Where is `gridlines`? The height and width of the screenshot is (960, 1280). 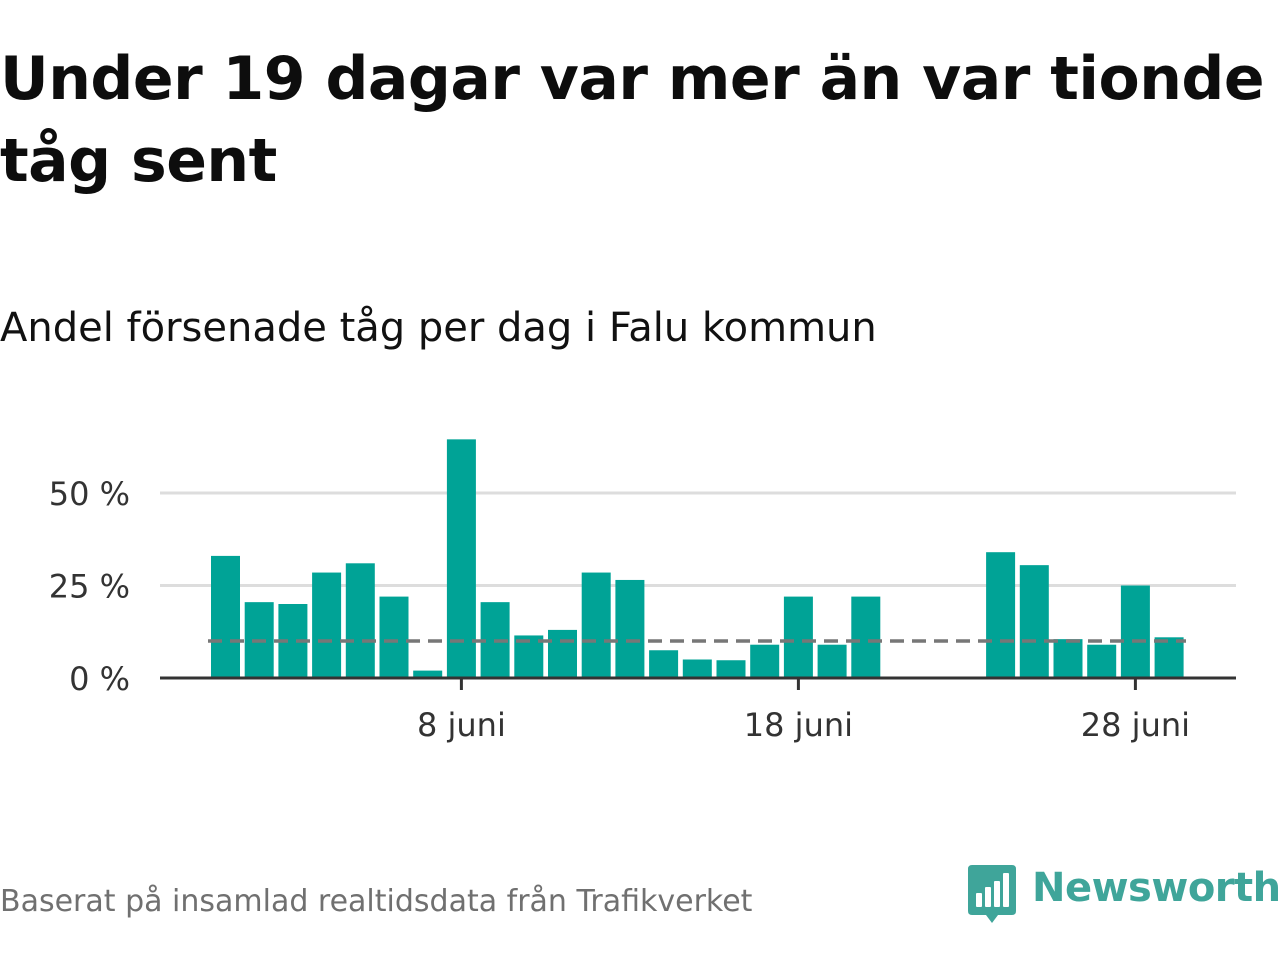 gridlines is located at coordinates (698, 539).